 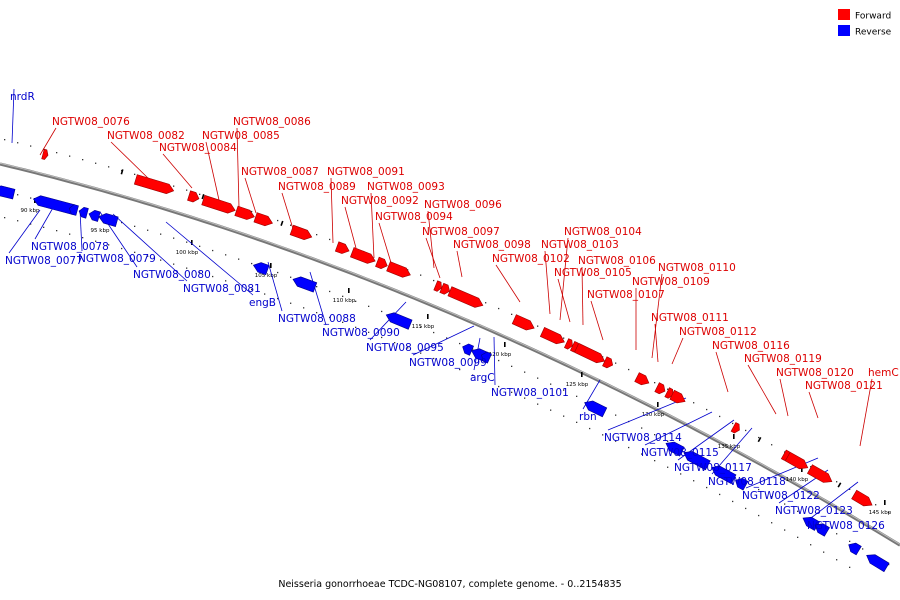 I want to click on gene-label-ngtw08-0076: NGTW08_0076, so click(x=91, y=122).